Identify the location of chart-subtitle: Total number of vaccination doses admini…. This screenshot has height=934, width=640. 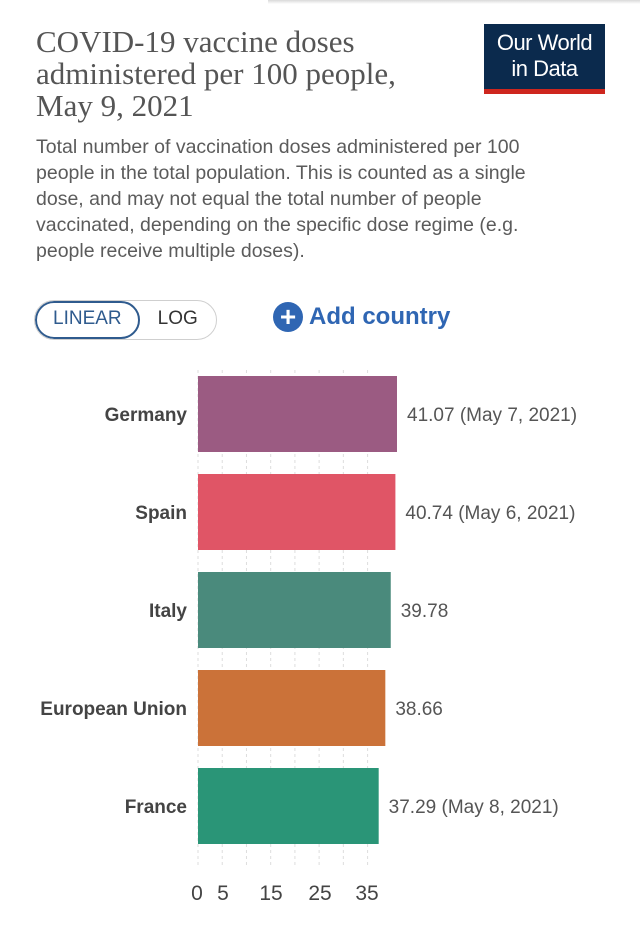
(281, 199).